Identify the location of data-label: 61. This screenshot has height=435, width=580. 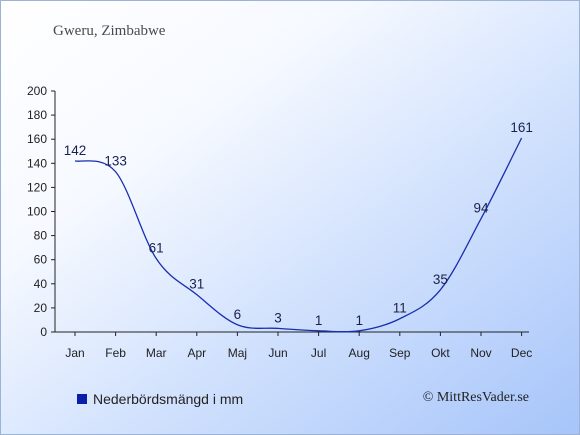
(156, 247).